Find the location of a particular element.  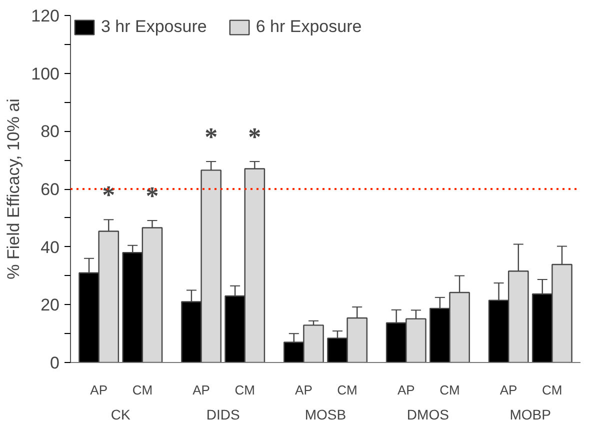

text: DMOS is located at coordinates (427, 414).